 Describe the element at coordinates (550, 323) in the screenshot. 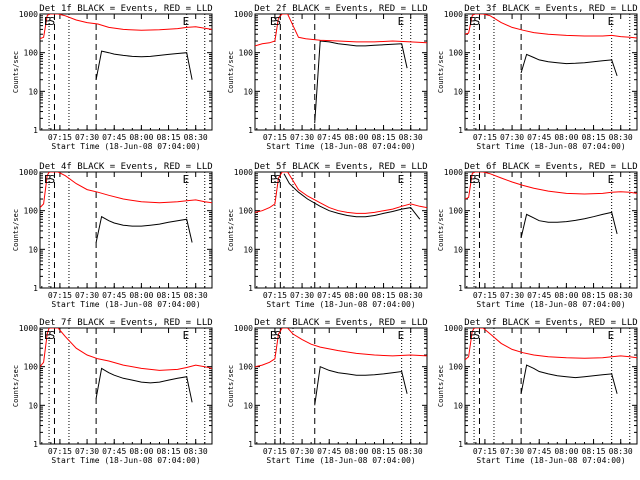

I see `panel-title: Det 9f BLACK = Events, RED = LLD` at that location.